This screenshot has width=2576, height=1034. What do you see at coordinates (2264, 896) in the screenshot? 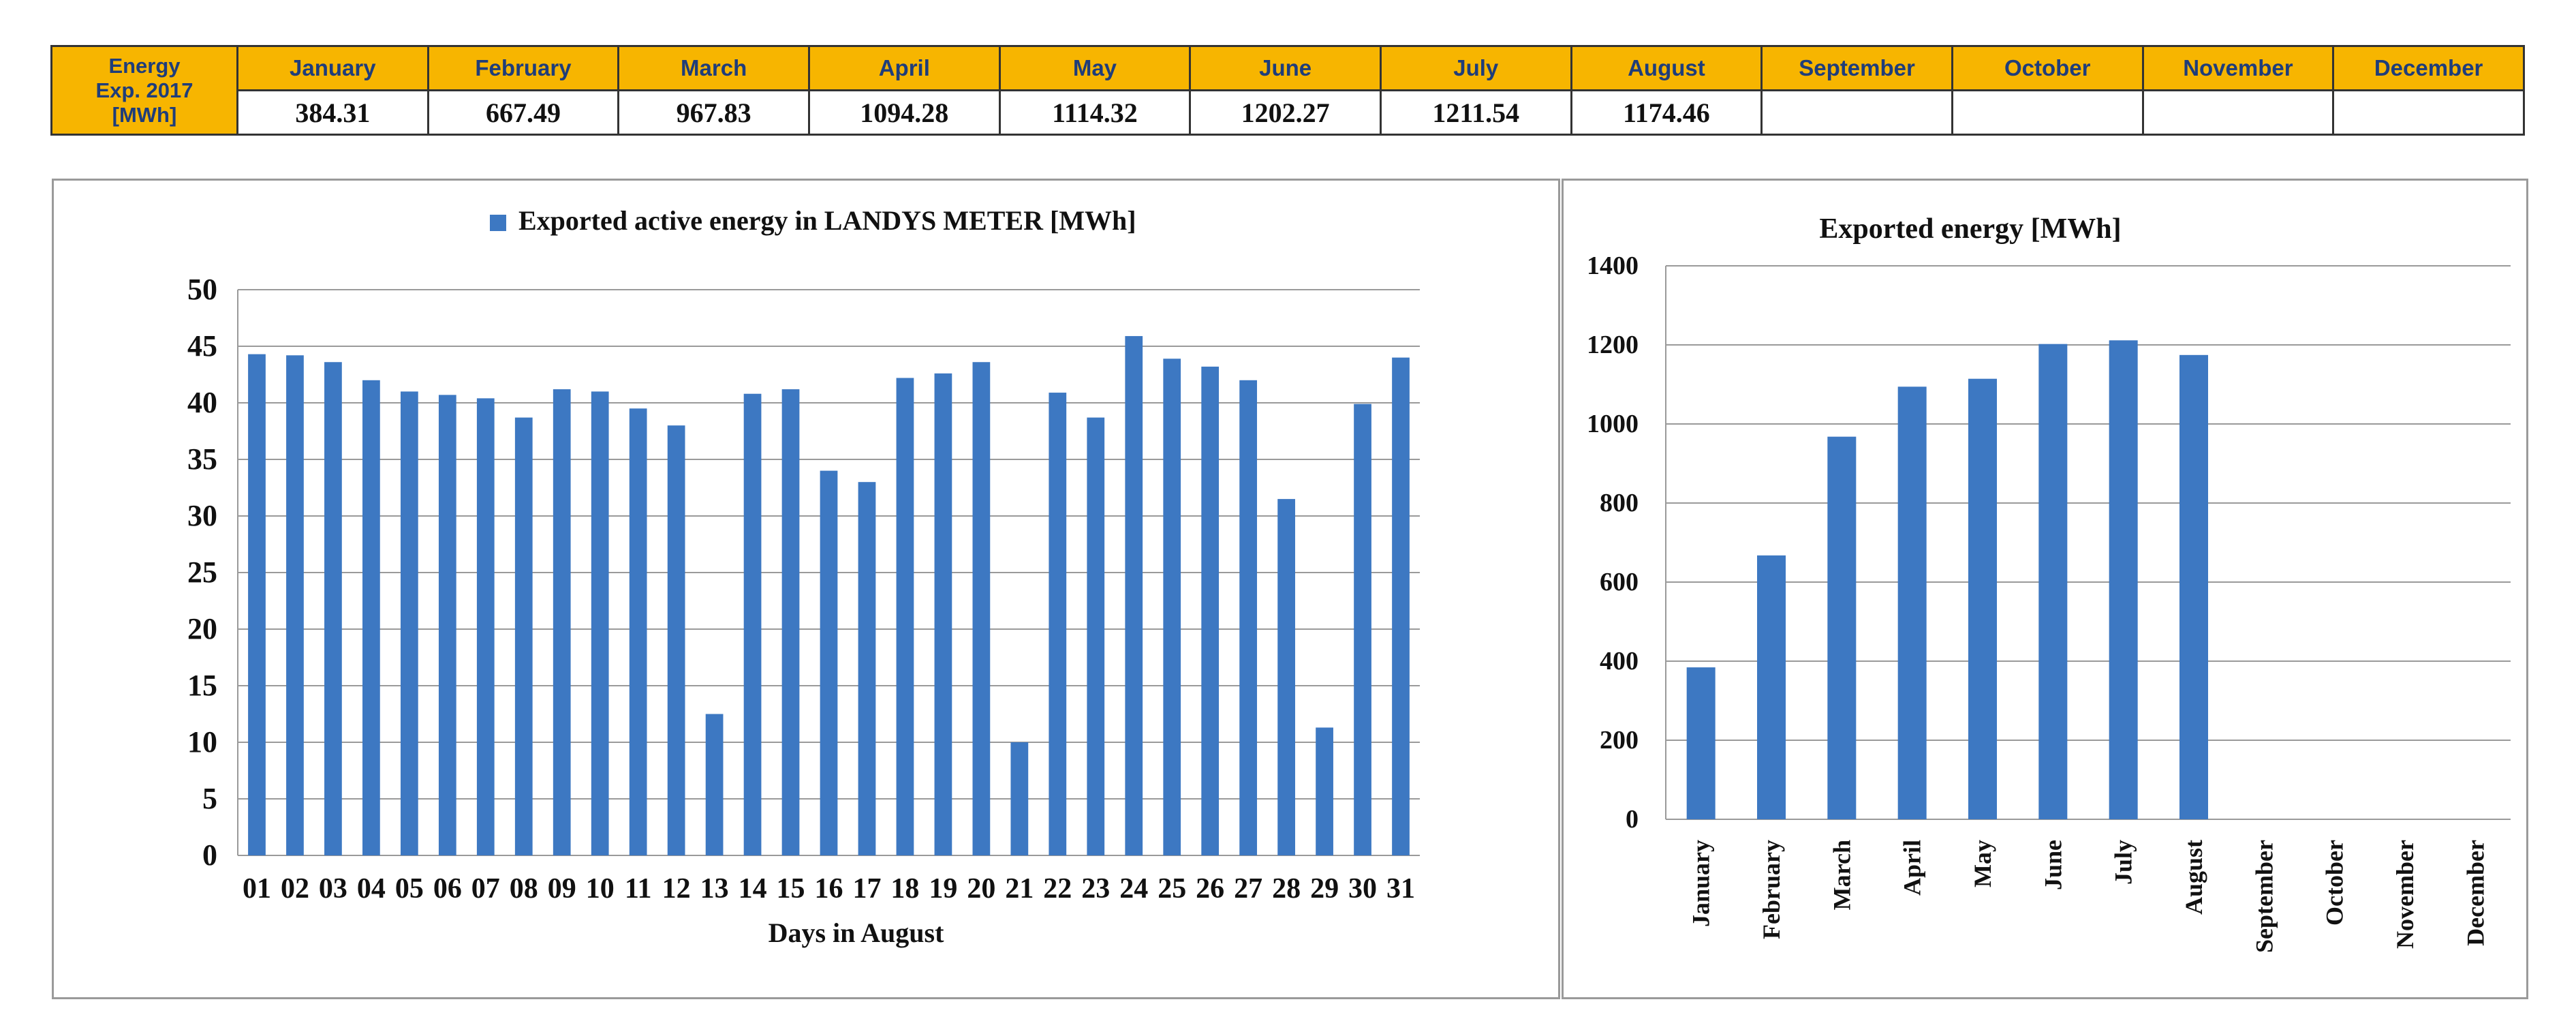
I see `x-tick-label: September` at bounding box center [2264, 896].